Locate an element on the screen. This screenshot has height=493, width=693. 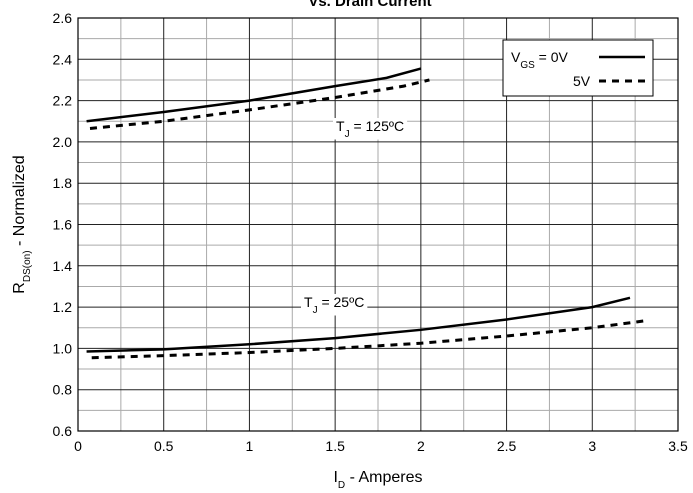
x-tick-label: 3.5 is located at coordinates (678, 446).